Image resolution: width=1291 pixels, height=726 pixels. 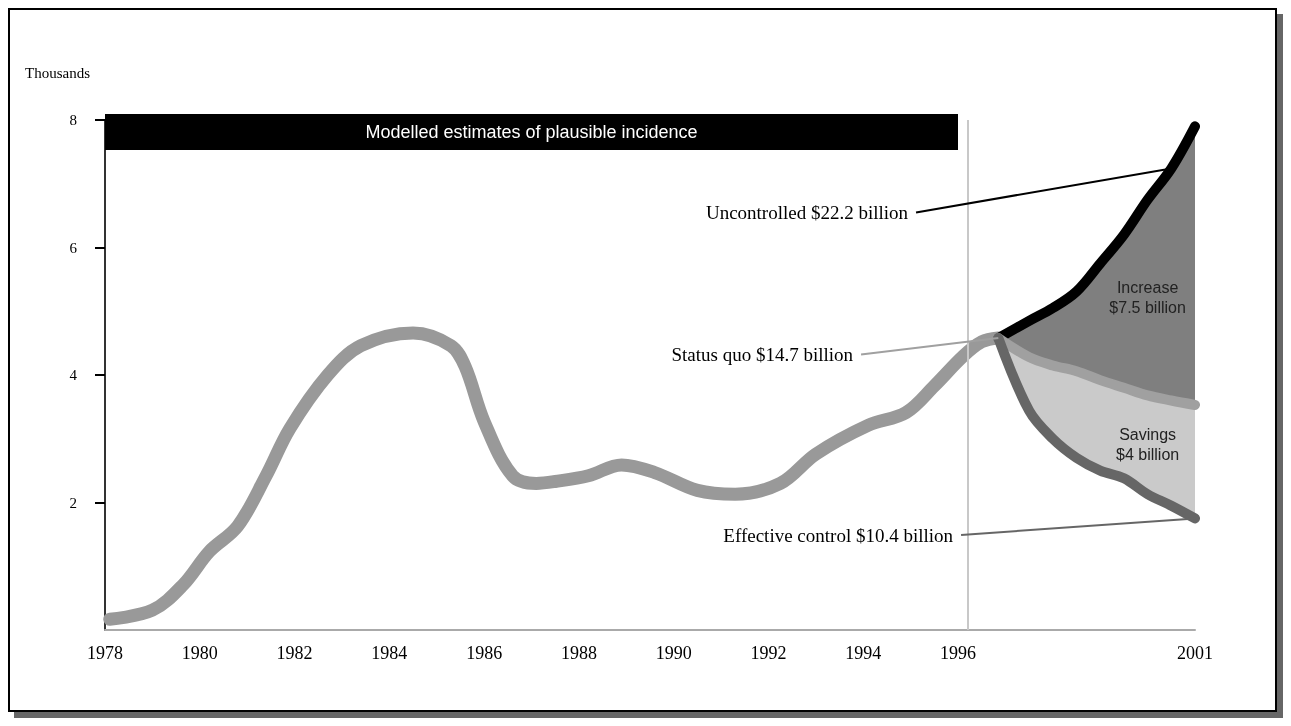 What do you see at coordinates (73, 375) in the screenshot?
I see `y-tick-label: 4` at bounding box center [73, 375].